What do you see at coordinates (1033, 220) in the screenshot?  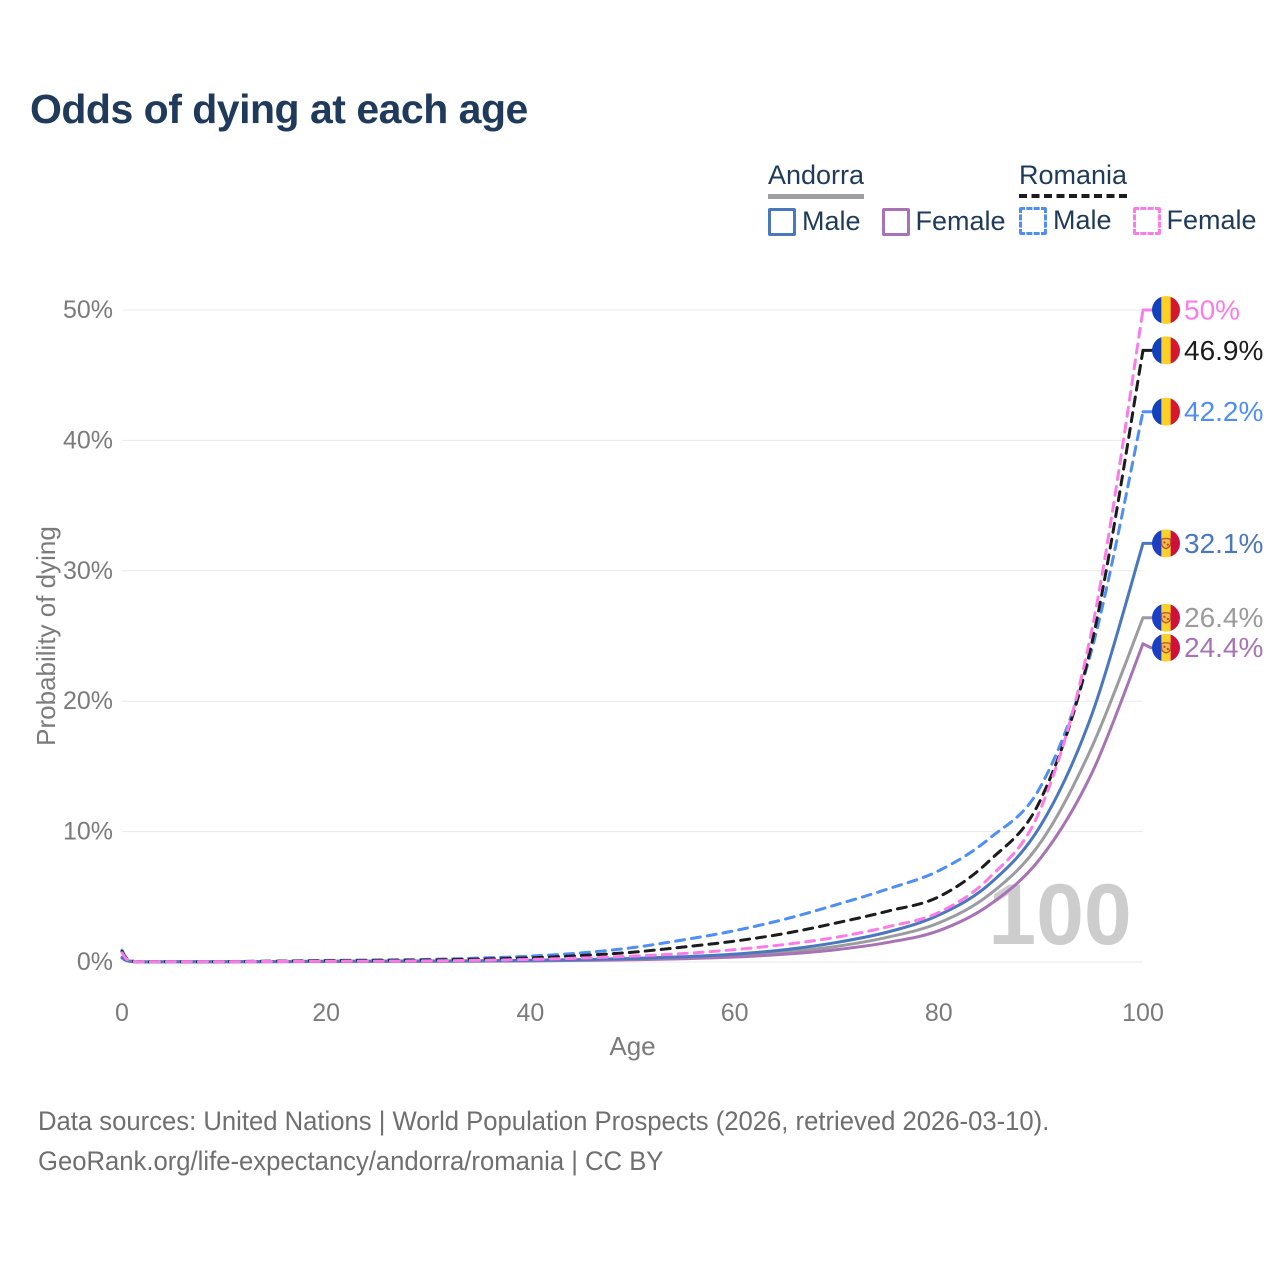 I see `legend-swatch-romania-male` at bounding box center [1033, 220].